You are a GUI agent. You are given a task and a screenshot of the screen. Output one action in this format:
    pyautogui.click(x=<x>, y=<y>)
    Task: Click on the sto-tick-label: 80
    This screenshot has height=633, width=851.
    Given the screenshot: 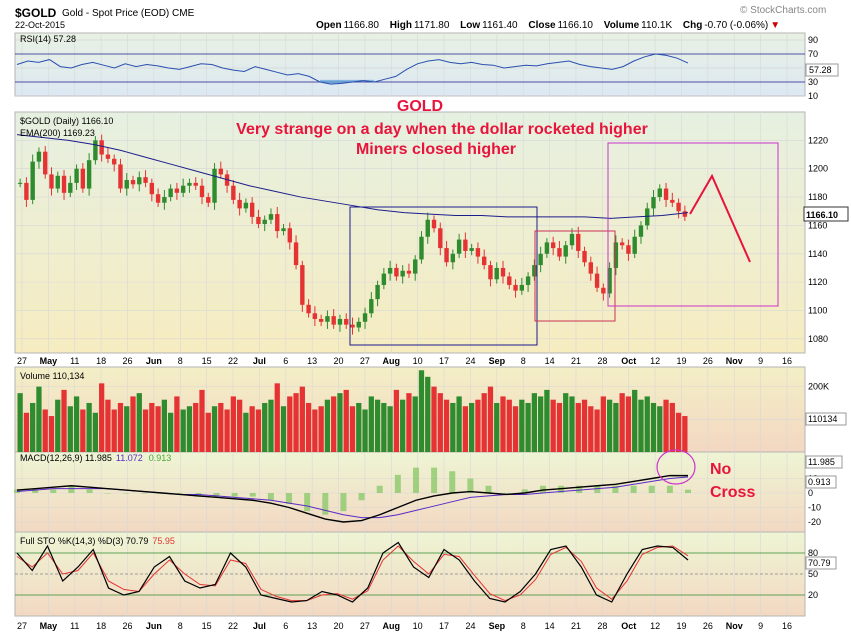 What is the action you would take?
    pyautogui.click(x=813, y=553)
    